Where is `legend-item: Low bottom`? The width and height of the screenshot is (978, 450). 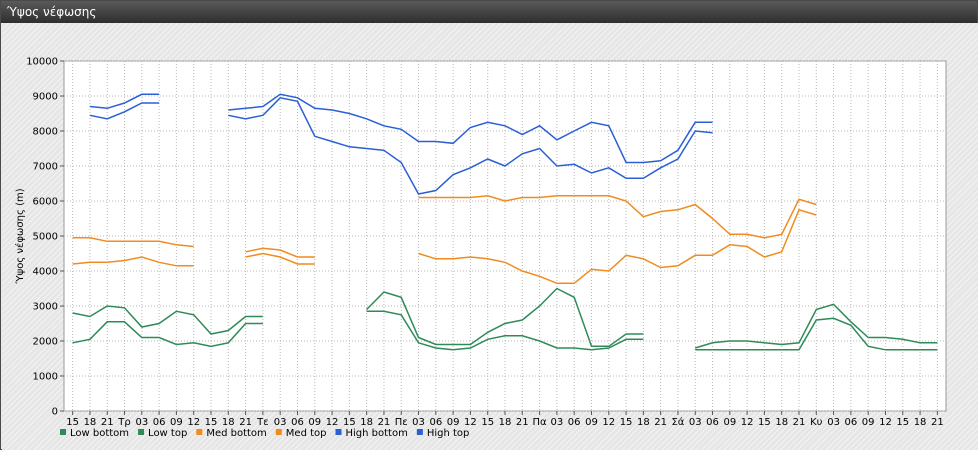 legend-item: Low bottom is located at coordinates (94, 433).